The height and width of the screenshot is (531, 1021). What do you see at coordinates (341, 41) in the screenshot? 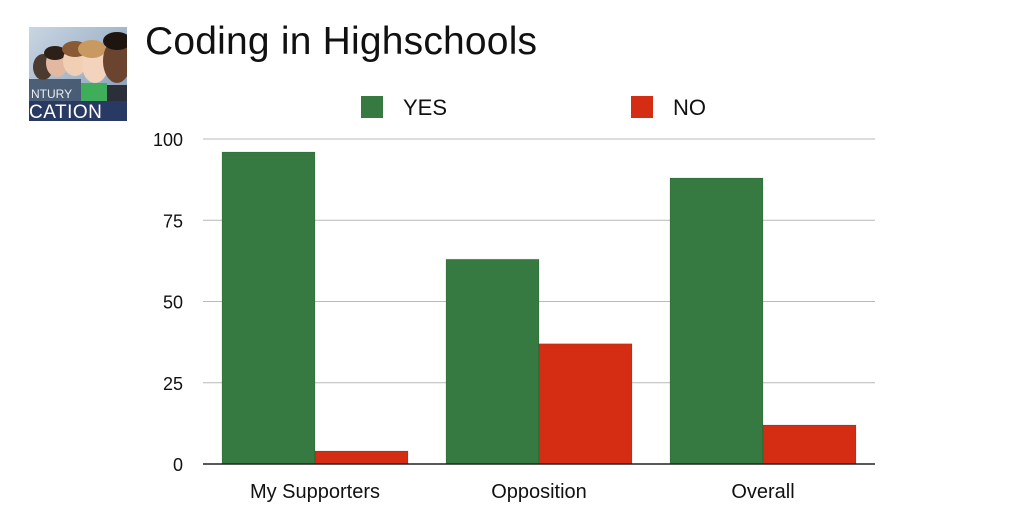
I see `slide-title: Coding in Highschools` at bounding box center [341, 41].